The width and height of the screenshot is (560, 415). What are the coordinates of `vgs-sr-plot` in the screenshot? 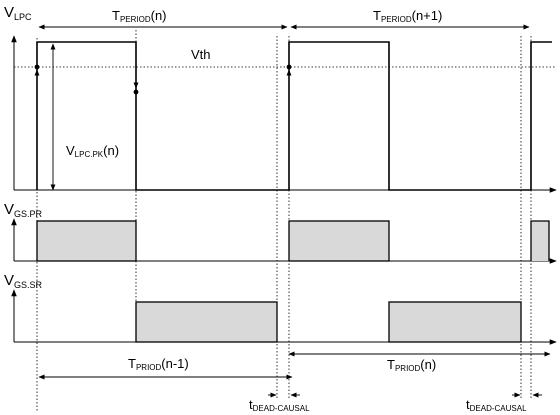 It's located at (284, 317).